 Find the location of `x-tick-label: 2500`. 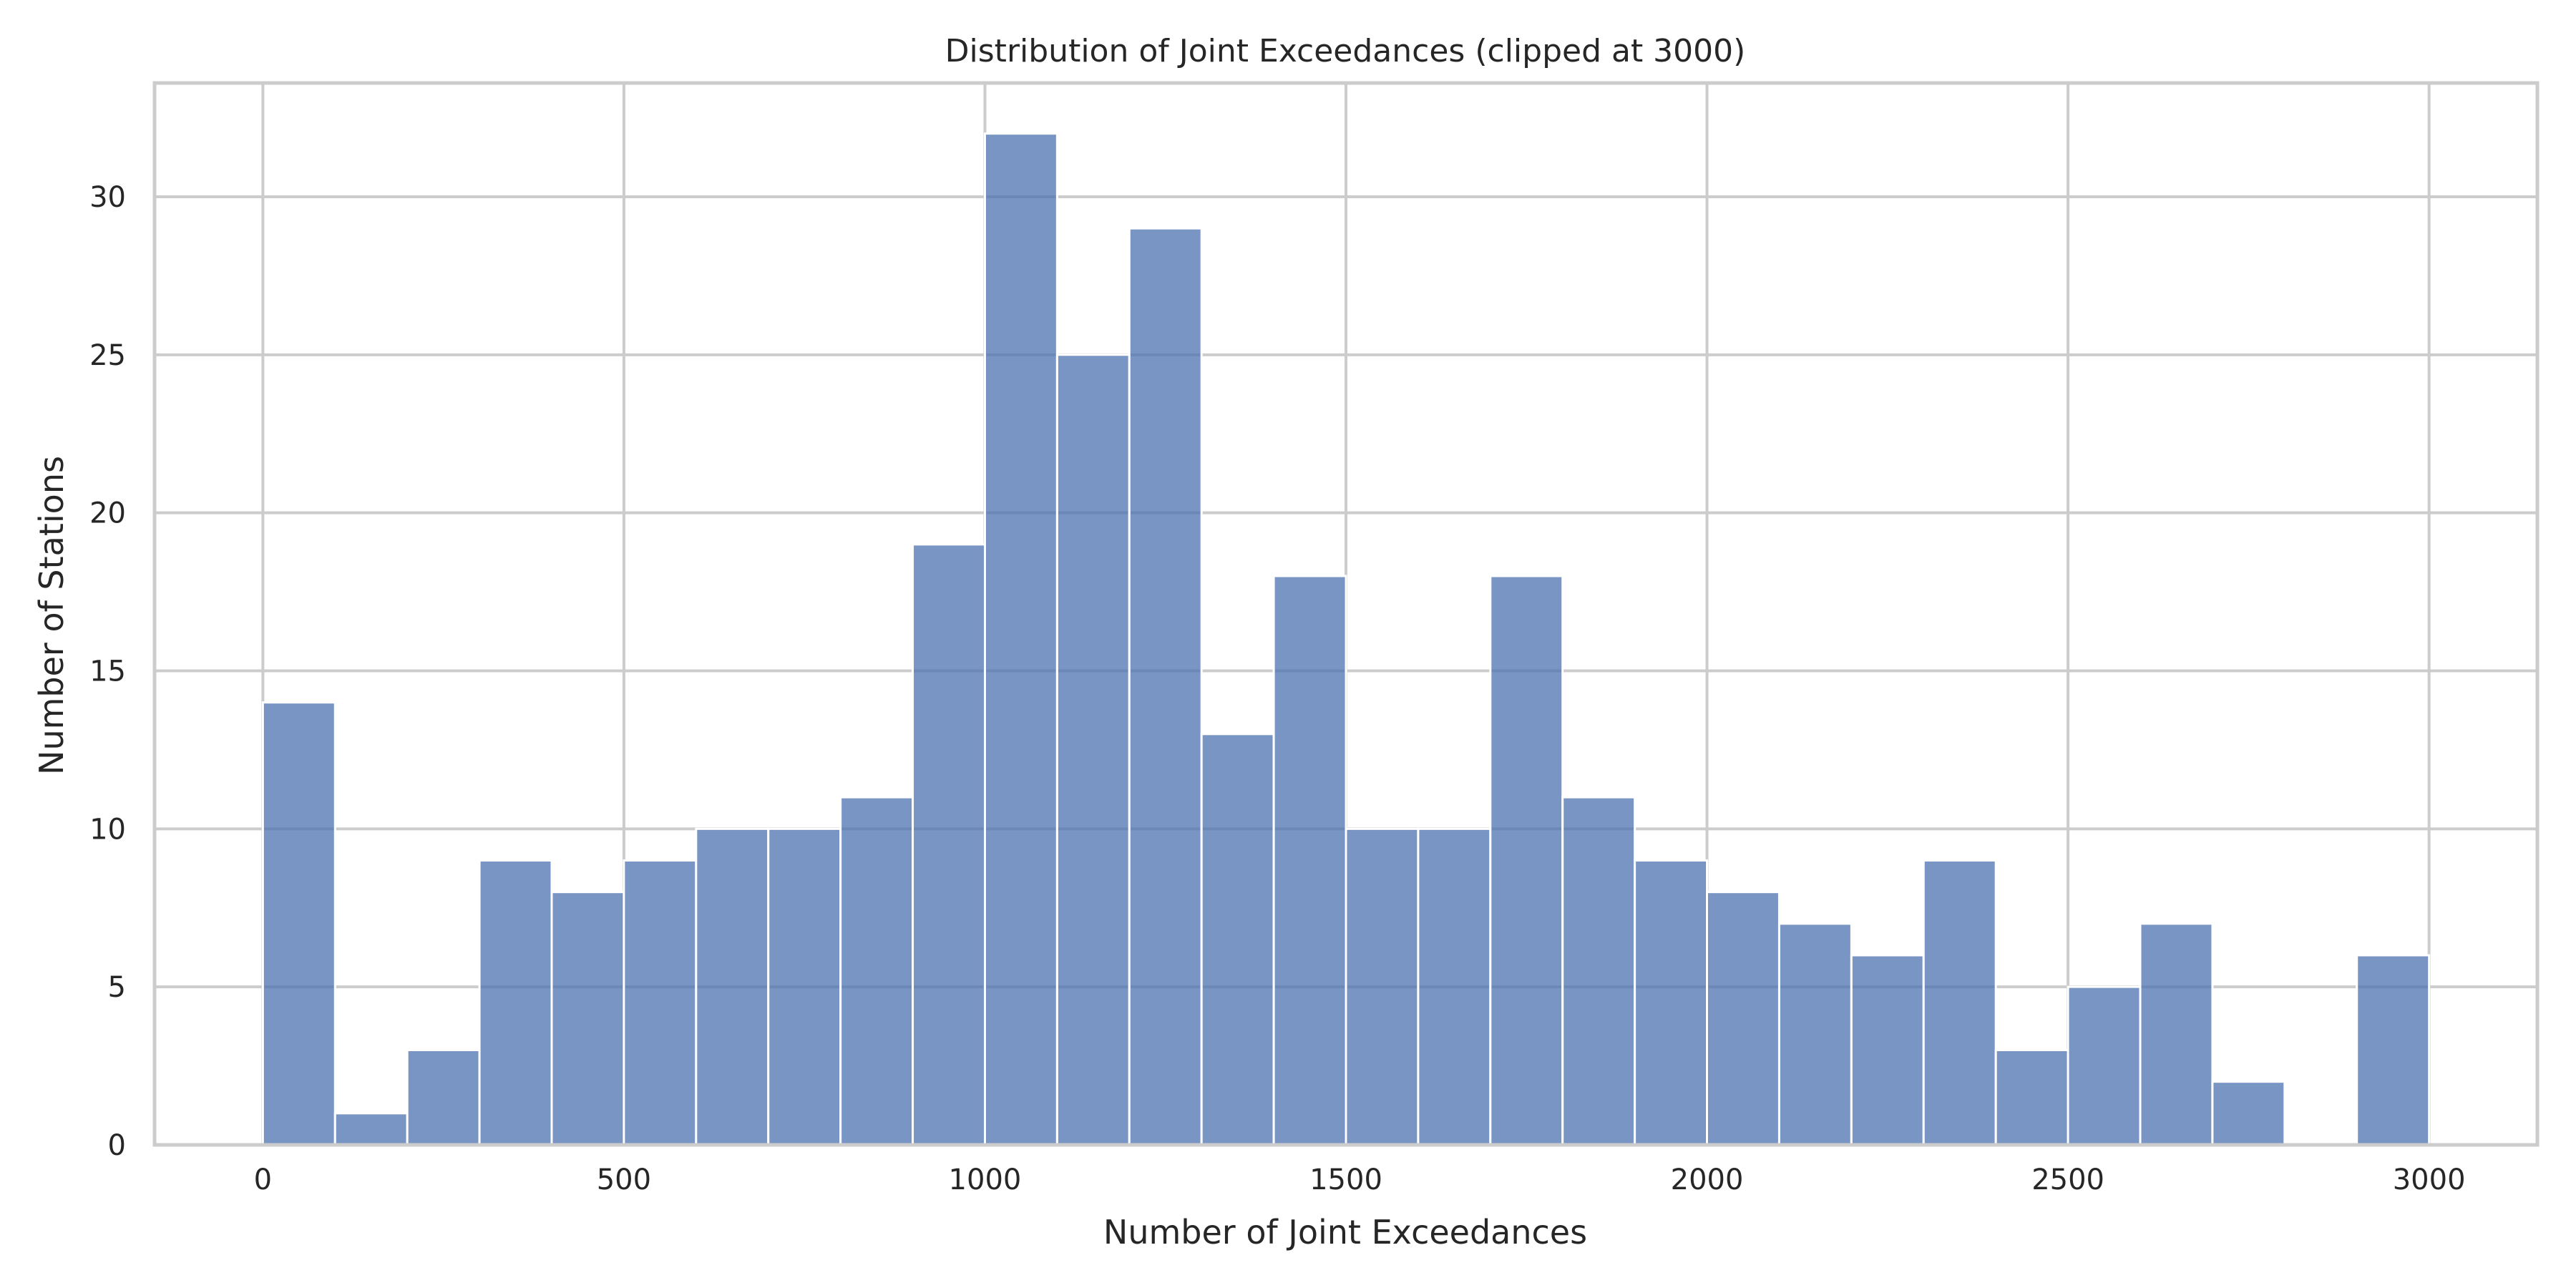

x-tick-label: 2500 is located at coordinates (2067, 1179).